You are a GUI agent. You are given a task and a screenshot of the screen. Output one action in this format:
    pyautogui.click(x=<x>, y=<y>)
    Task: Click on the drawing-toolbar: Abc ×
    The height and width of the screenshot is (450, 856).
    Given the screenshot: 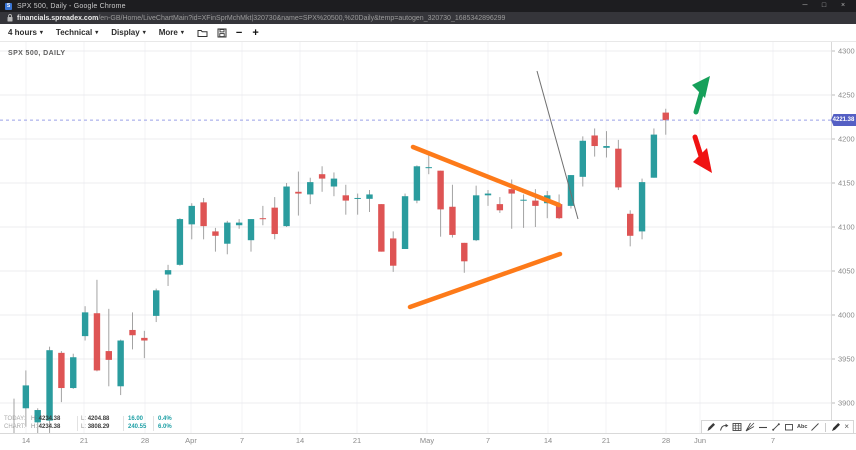 What is the action you would take?
    pyautogui.click(x=778, y=427)
    